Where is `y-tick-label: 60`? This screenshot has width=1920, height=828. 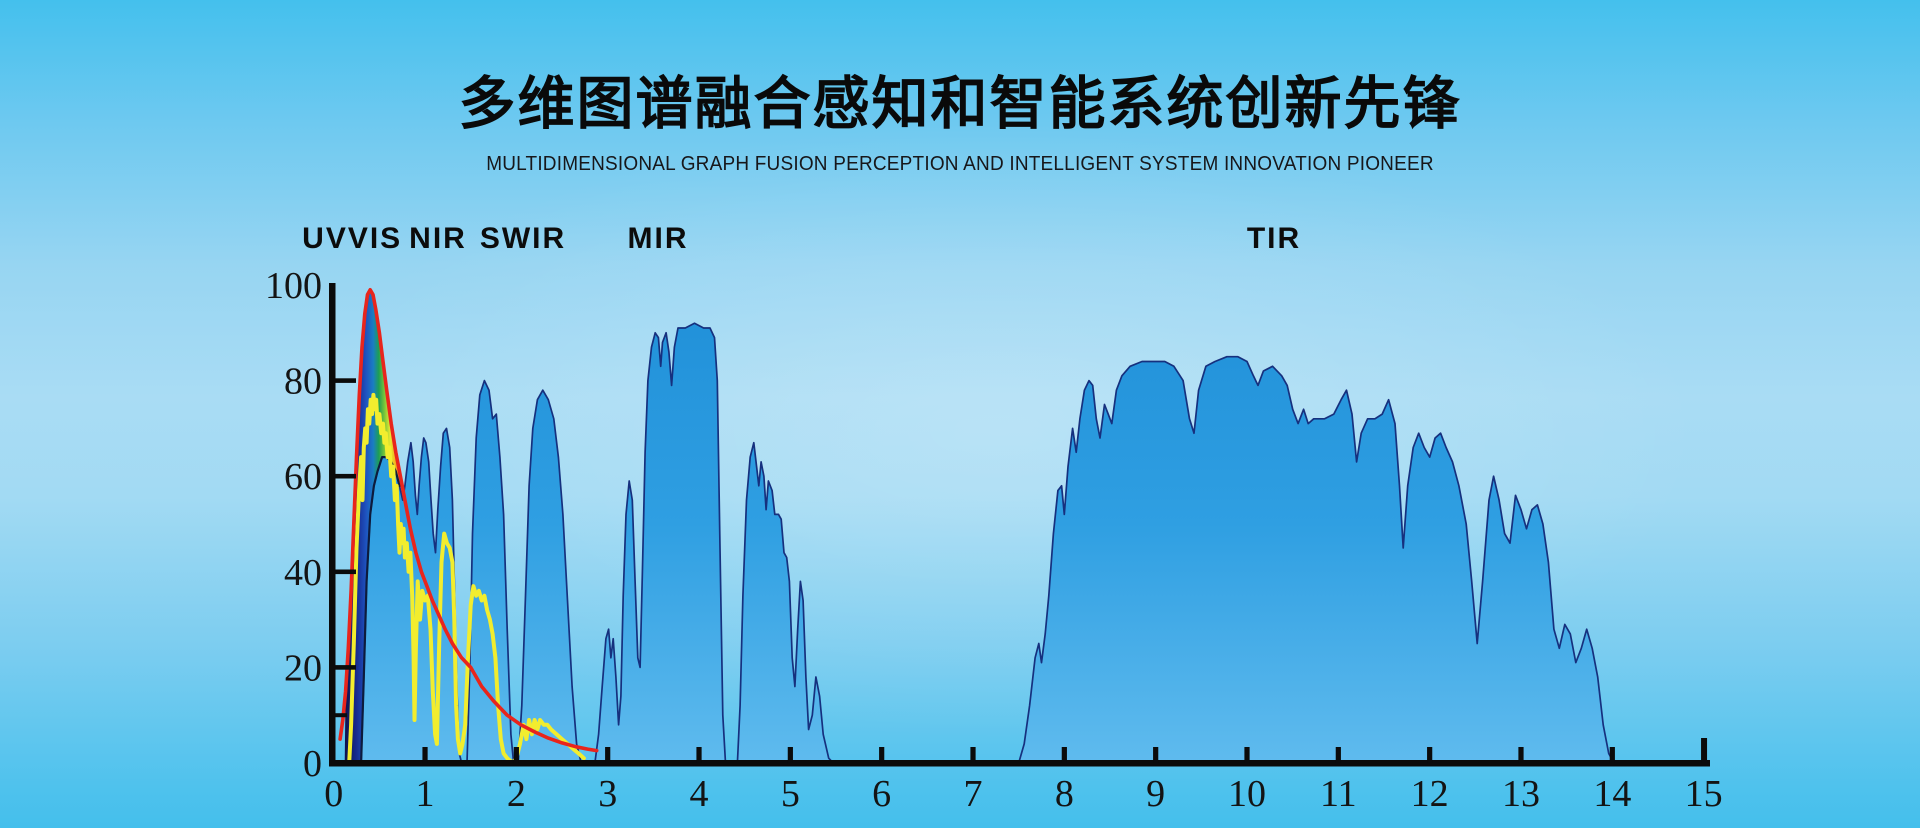
y-tick-label: 60 is located at coordinates (303, 477).